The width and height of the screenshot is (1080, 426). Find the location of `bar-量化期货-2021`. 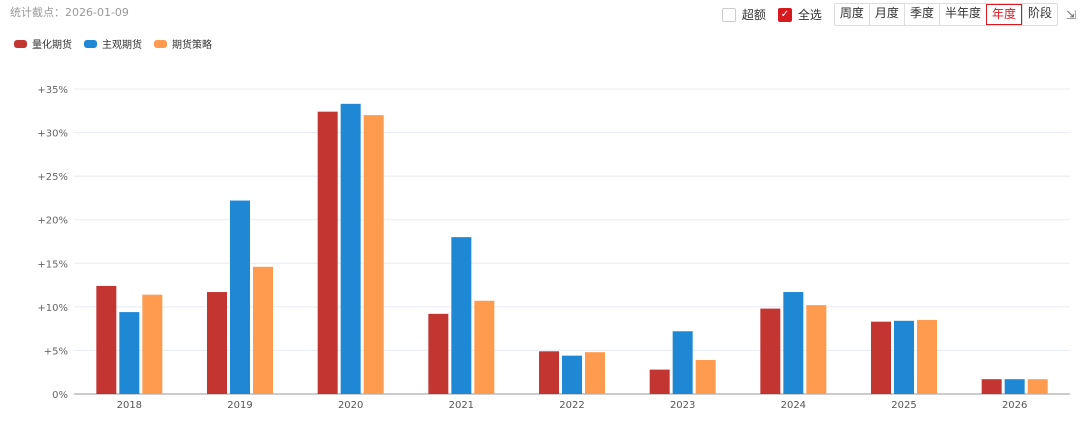

bar-量化期货-2021 is located at coordinates (438, 353).